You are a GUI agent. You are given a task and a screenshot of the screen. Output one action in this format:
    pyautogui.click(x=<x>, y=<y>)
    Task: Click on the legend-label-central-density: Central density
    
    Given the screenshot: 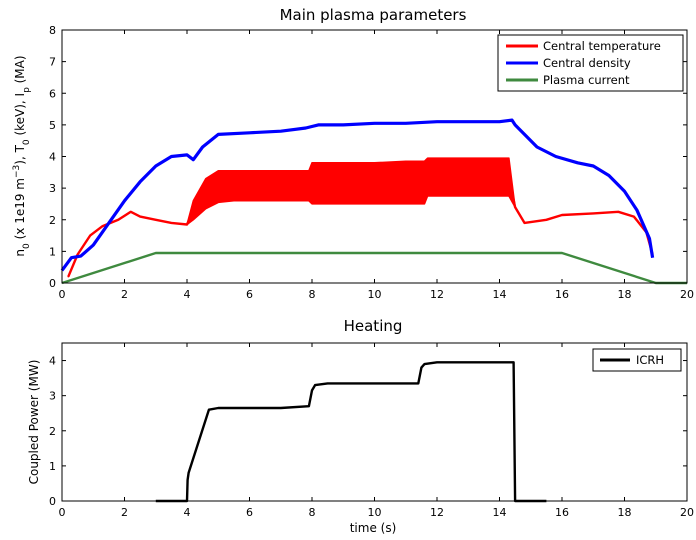 What is the action you would take?
    pyautogui.click(x=587, y=63)
    